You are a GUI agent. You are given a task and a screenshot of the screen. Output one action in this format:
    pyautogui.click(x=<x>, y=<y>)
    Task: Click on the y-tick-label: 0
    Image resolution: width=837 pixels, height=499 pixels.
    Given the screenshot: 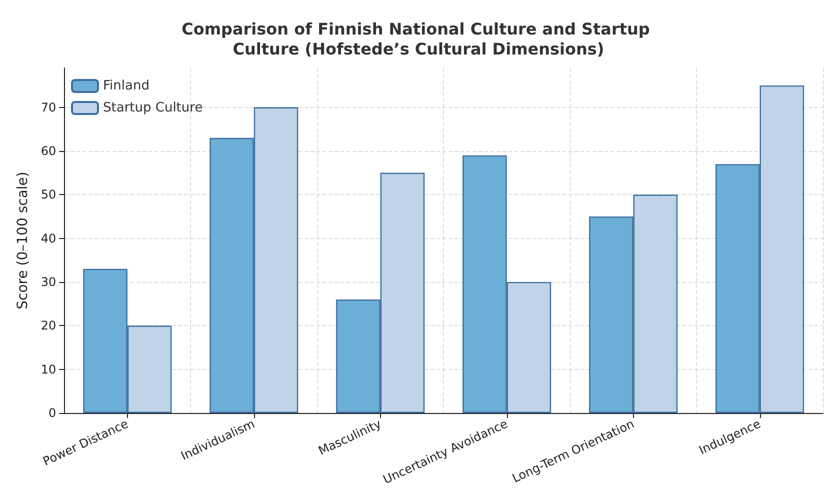 What is the action you would take?
    pyautogui.click(x=52, y=413)
    